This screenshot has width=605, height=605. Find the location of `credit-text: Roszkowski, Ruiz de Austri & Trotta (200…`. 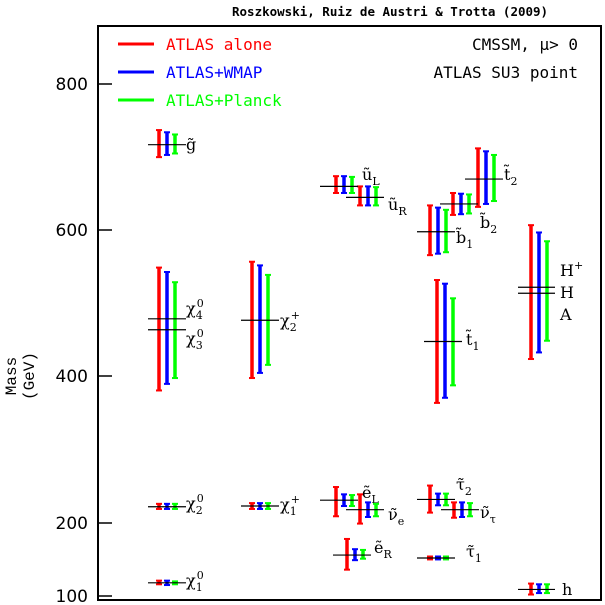

credit-text: Roszkowski, Ruiz de Austri & Trotta (200… is located at coordinates (390, 11).